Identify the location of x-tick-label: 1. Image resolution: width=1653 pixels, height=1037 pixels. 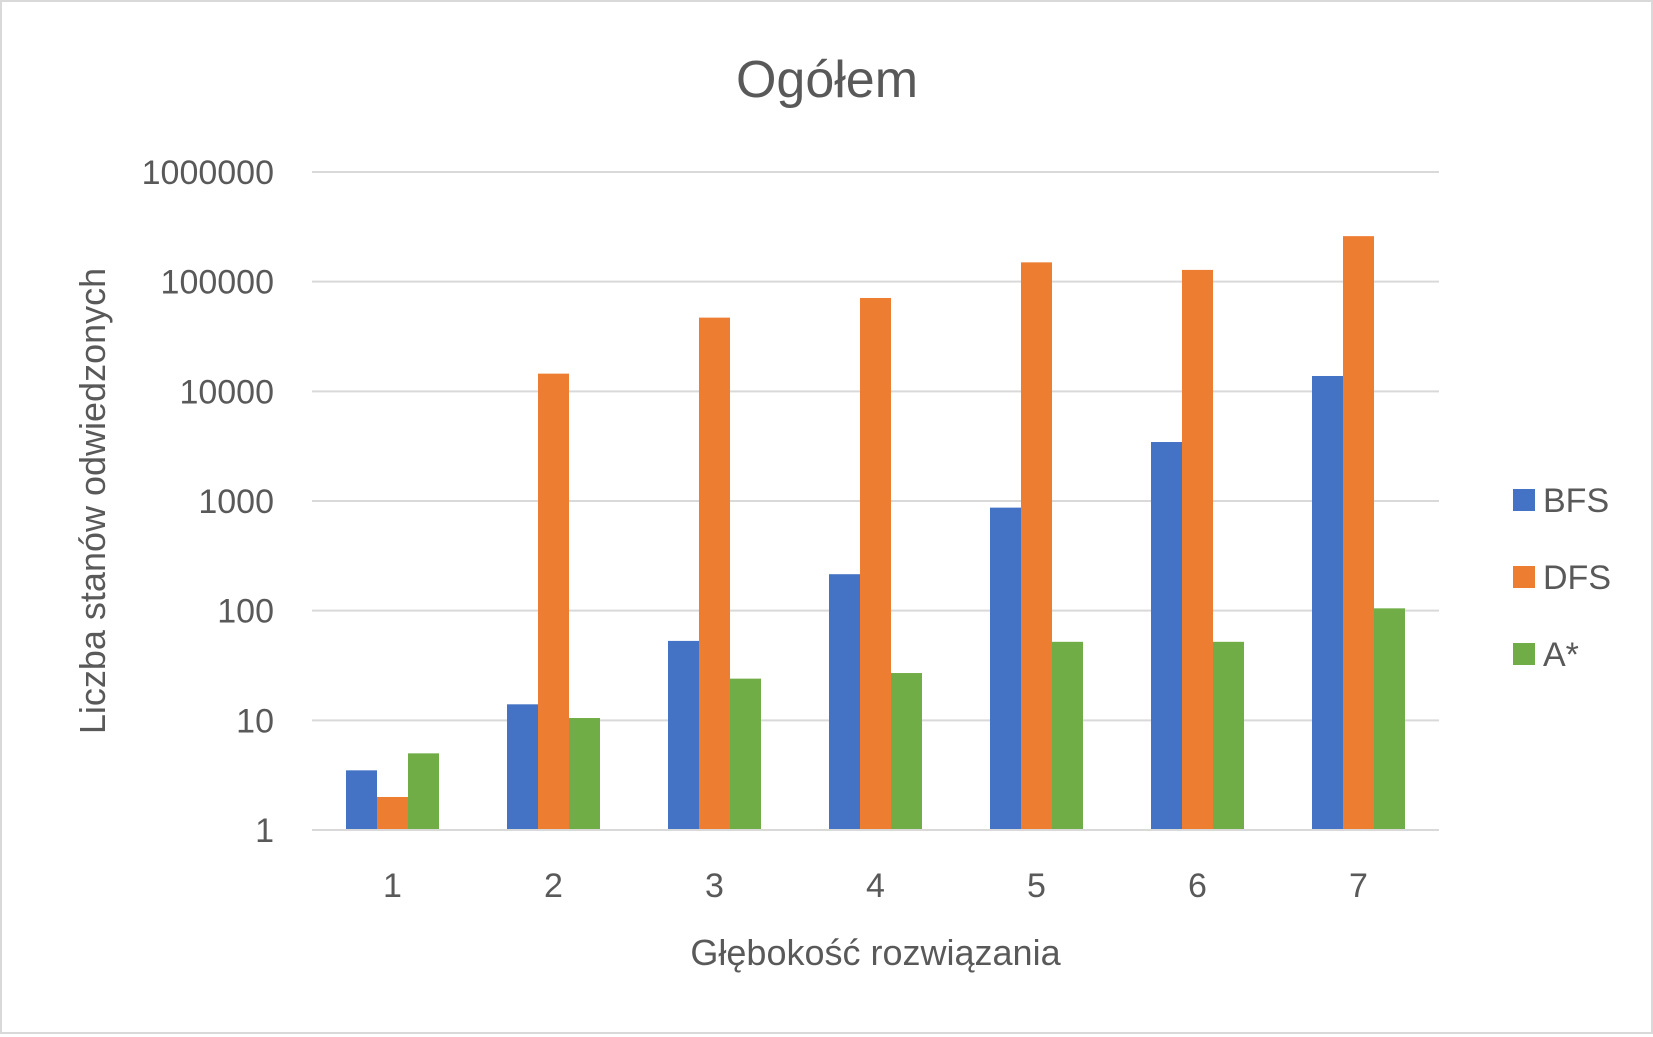
(392, 886).